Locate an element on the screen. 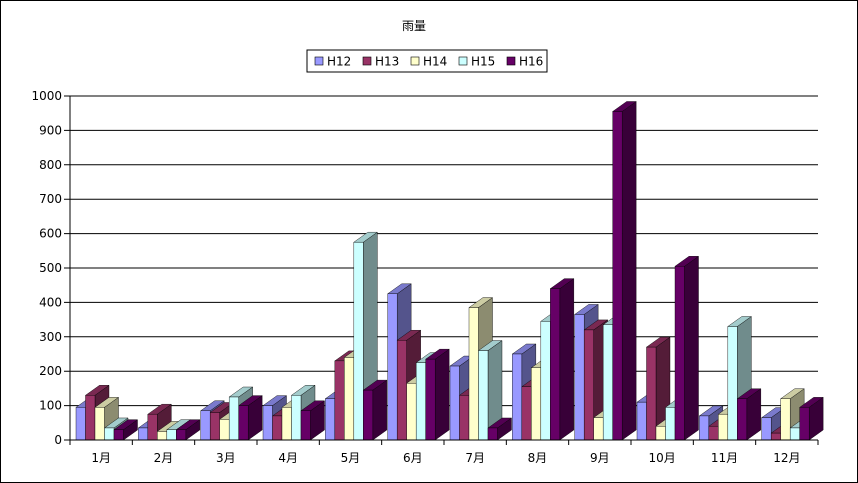 Image resolution: width=858 pixels, height=483 pixels. x-tick-label: 5月 is located at coordinates (351, 458).